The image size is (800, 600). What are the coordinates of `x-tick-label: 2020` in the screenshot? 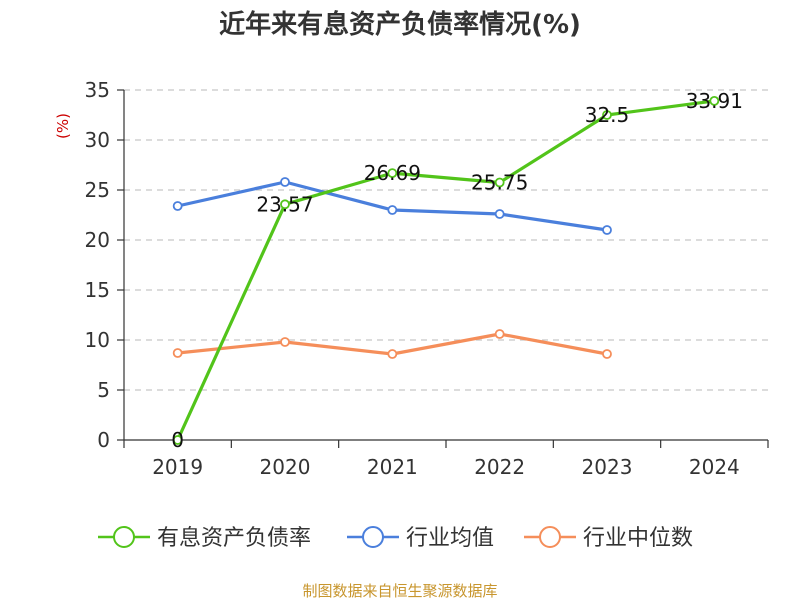 It's located at (285, 467).